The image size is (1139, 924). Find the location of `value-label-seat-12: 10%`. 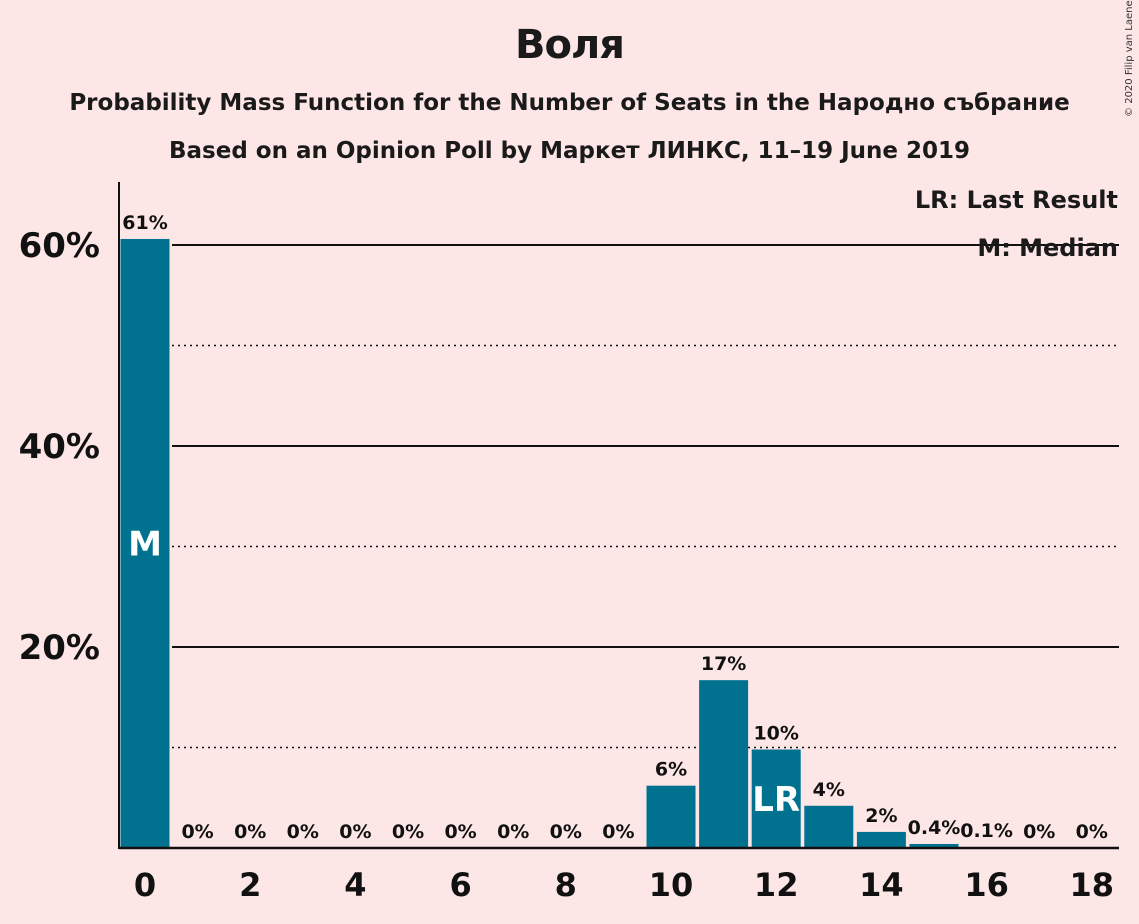

value-label-seat-12: 10% is located at coordinates (775, 734).